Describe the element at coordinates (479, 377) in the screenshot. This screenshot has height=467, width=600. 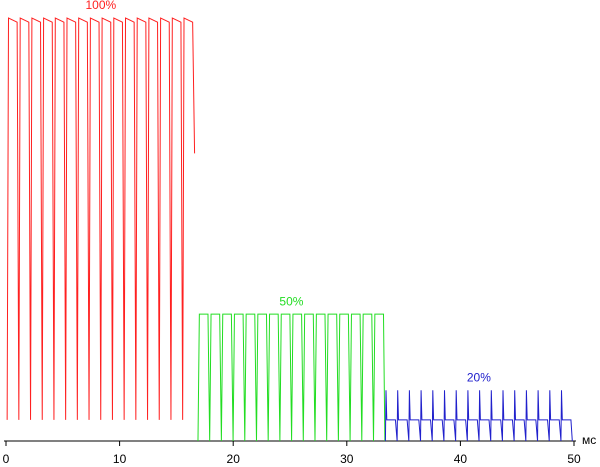
I see `level-label: 20%` at that location.